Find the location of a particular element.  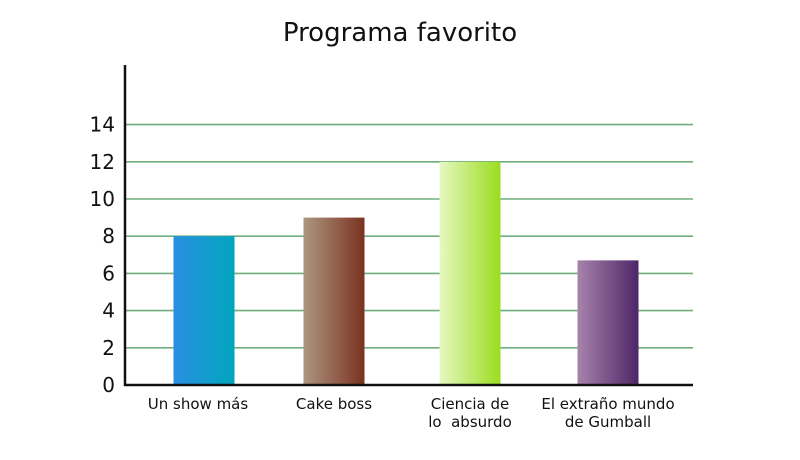

y-tick-label: 12 is located at coordinates (102, 162).